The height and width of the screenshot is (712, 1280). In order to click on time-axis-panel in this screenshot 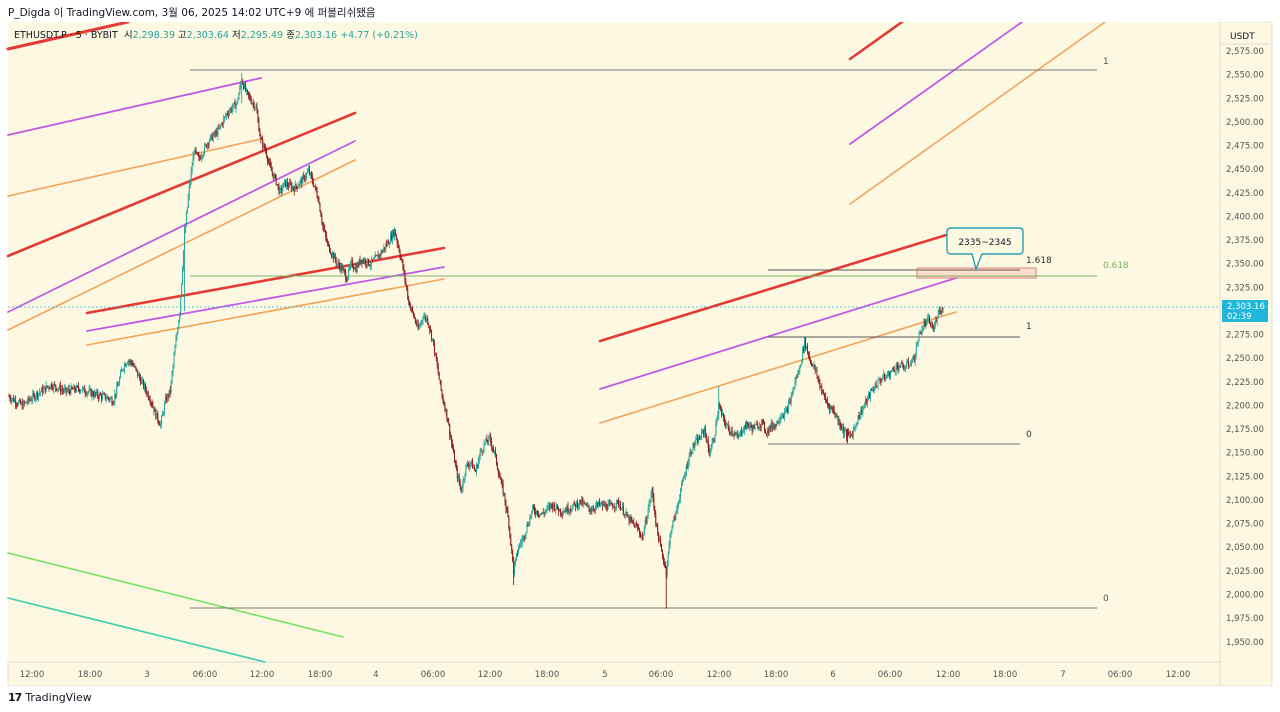, I will do `click(614, 674)`.